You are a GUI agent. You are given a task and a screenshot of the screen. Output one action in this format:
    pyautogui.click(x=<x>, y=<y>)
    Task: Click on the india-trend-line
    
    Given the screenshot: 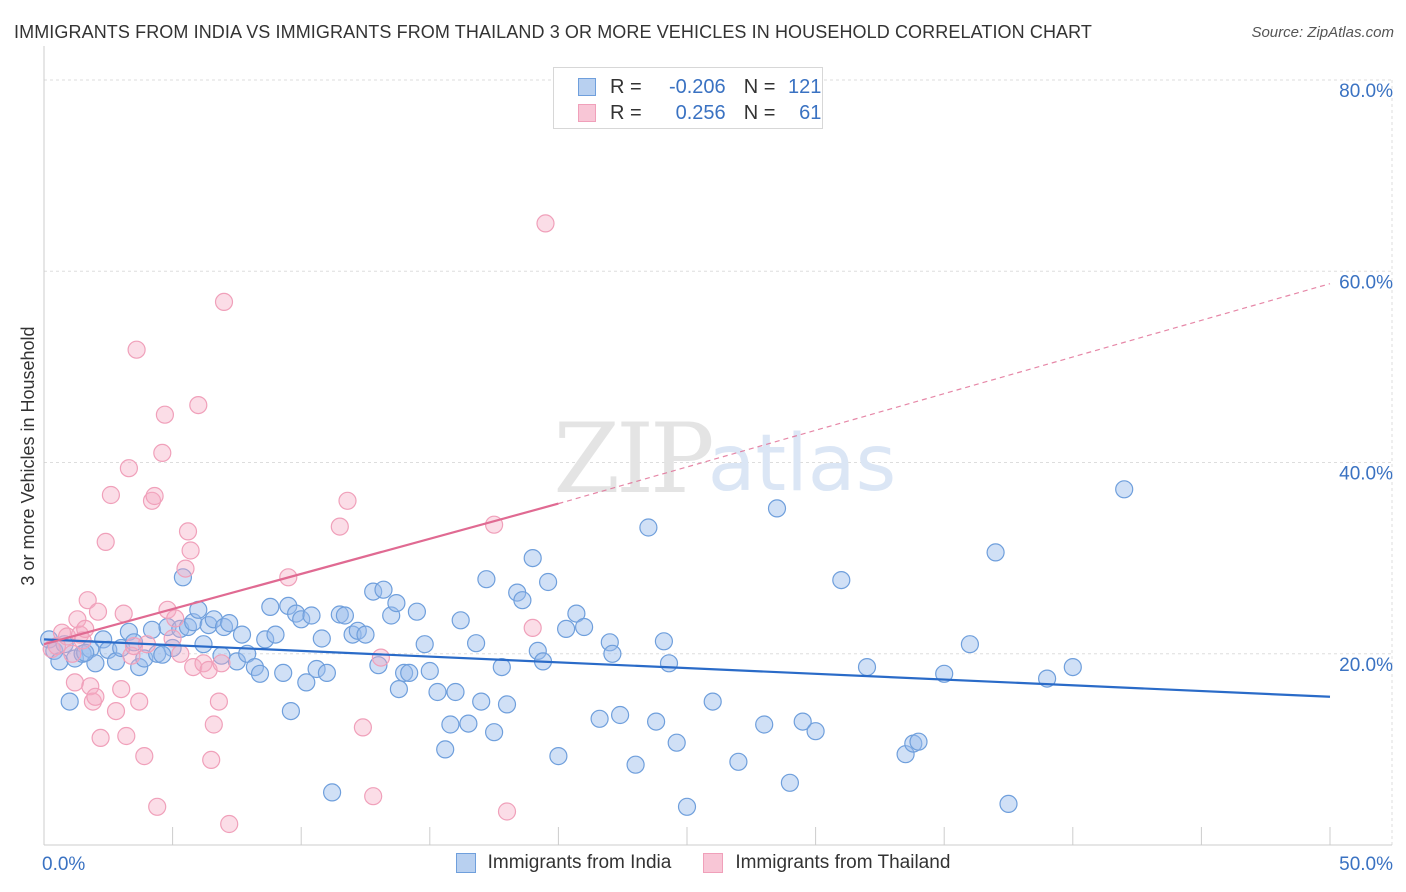 What is the action you would take?
    pyautogui.click(x=687, y=668)
    